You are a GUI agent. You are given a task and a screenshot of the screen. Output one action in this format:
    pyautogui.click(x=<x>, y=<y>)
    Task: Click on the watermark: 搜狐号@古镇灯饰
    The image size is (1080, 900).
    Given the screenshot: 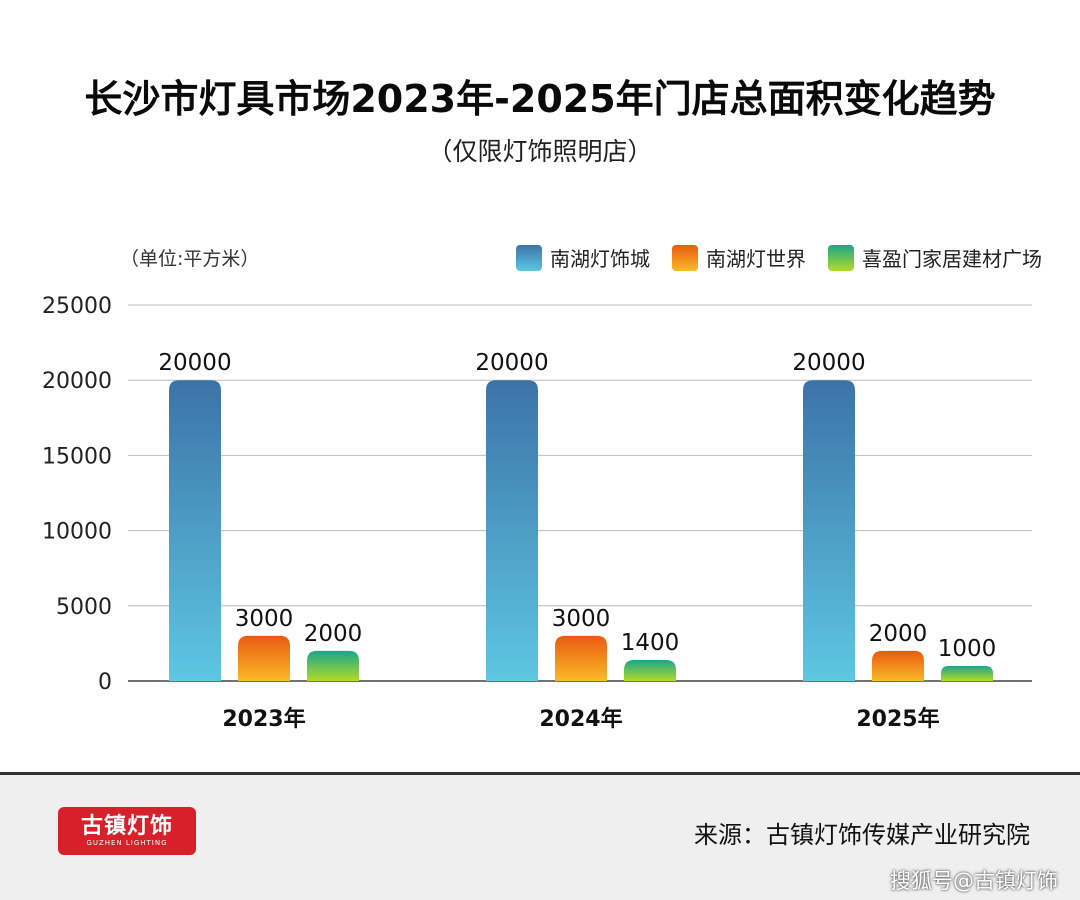 What is the action you would take?
    pyautogui.click(x=974, y=881)
    